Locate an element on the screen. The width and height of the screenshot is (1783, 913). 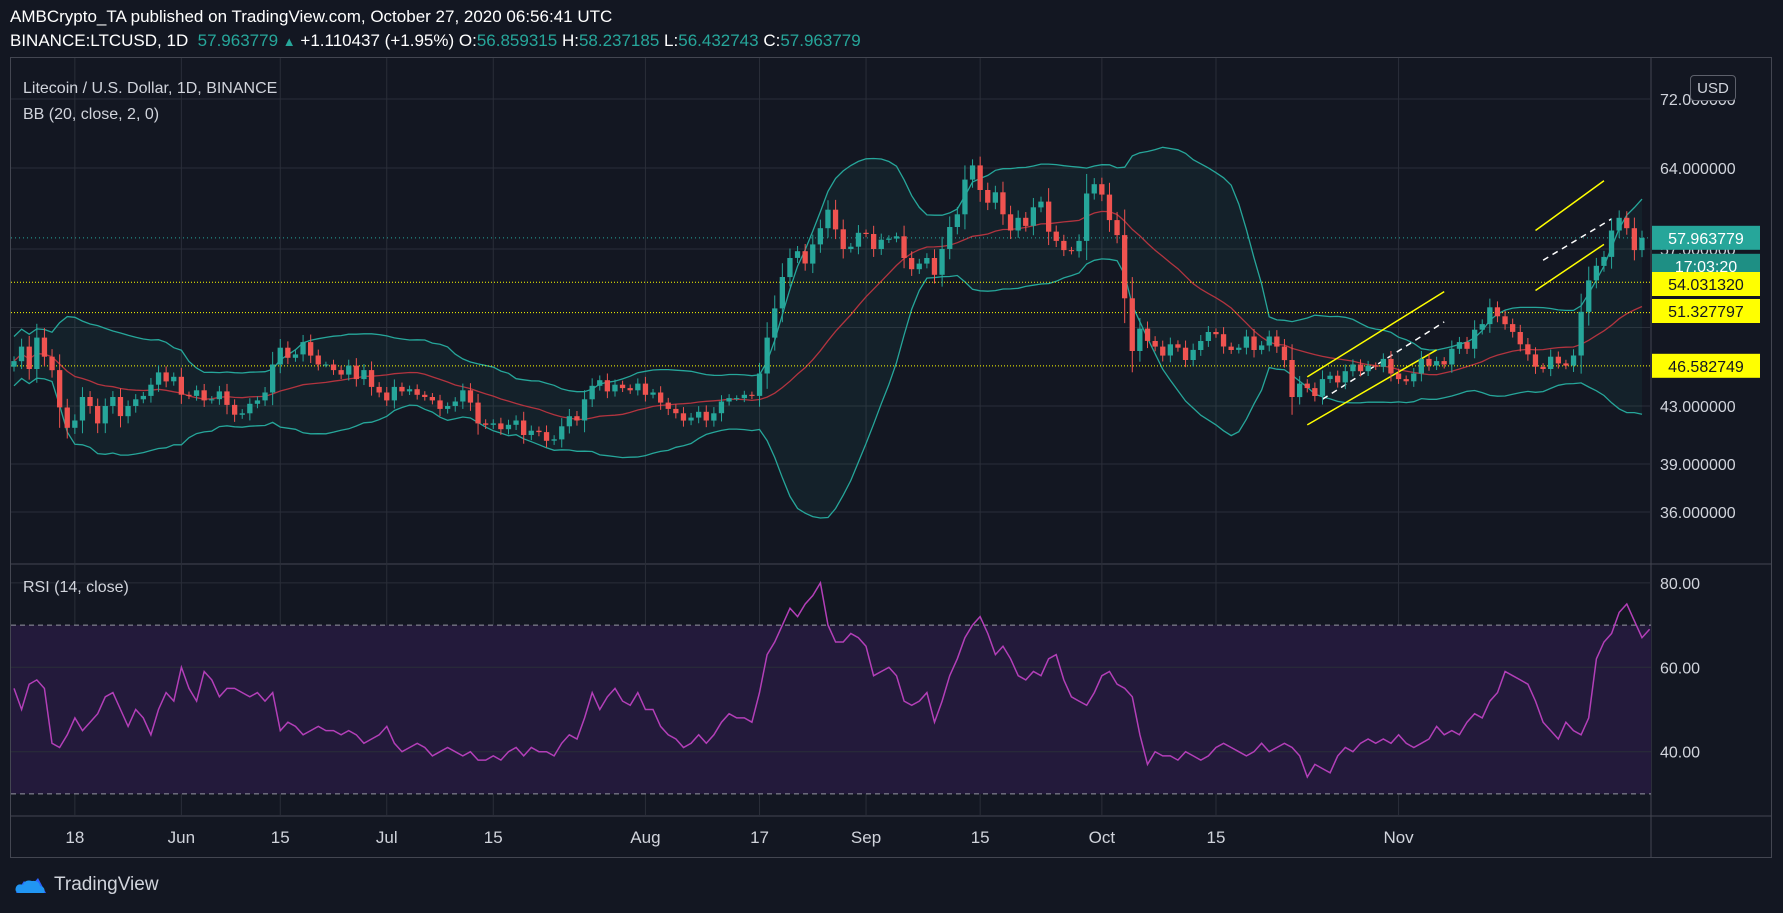
symbol-name: BINANCE:LTCUSD, 1D is located at coordinates (99, 40).